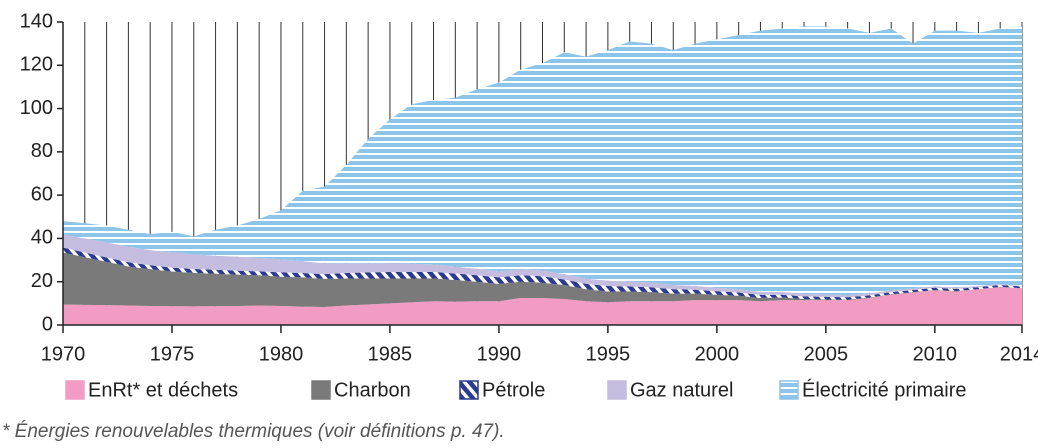  Describe the element at coordinates (513, 390) in the screenshot. I see `legend-label: Pétrole` at that location.